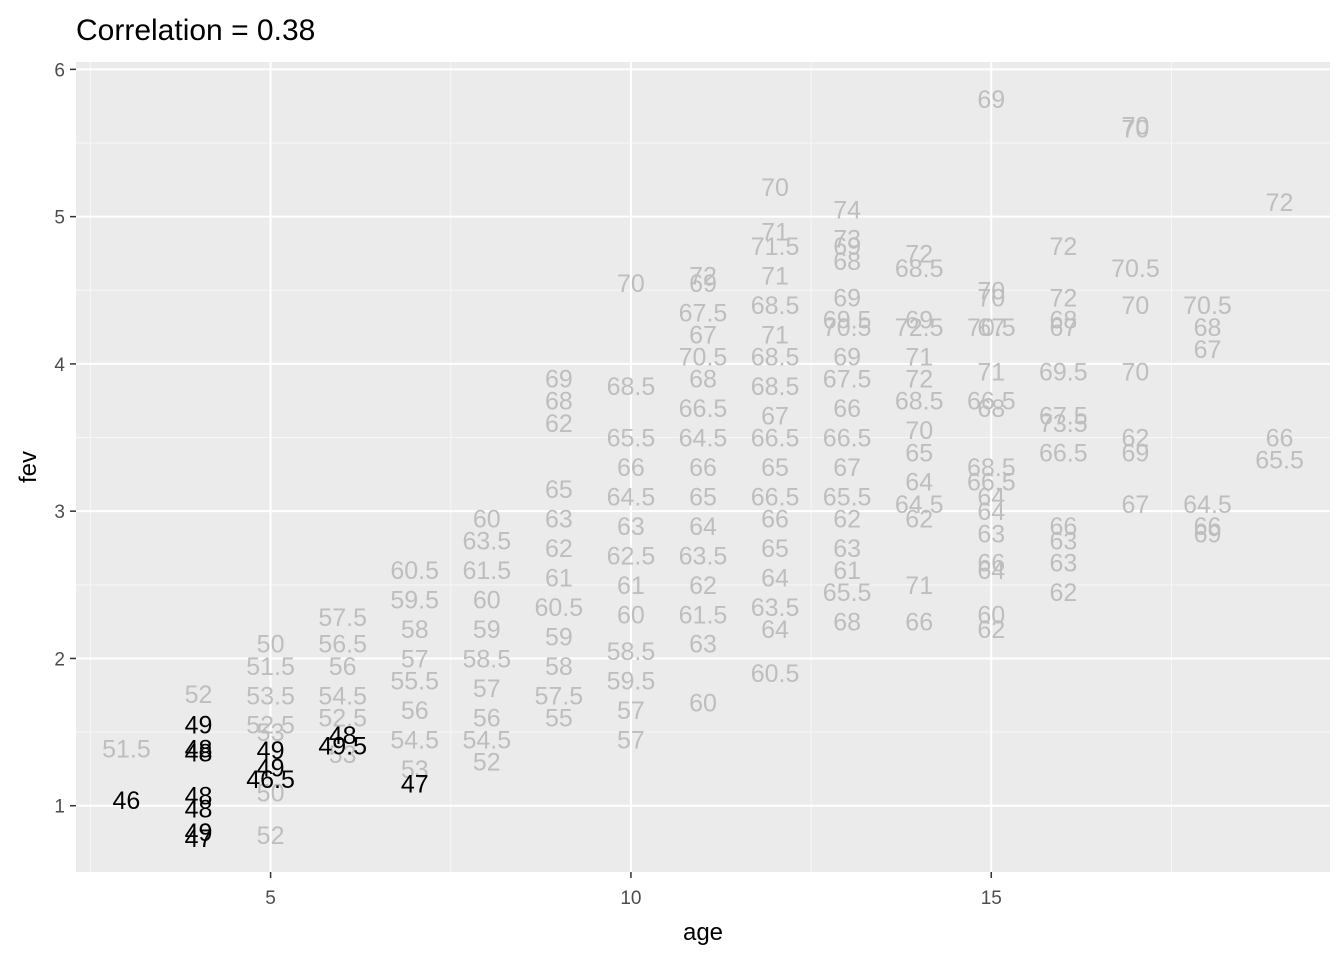 This screenshot has width=1344, height=960. I want to click on point-label-other: 66.5, so click(1063, 453).